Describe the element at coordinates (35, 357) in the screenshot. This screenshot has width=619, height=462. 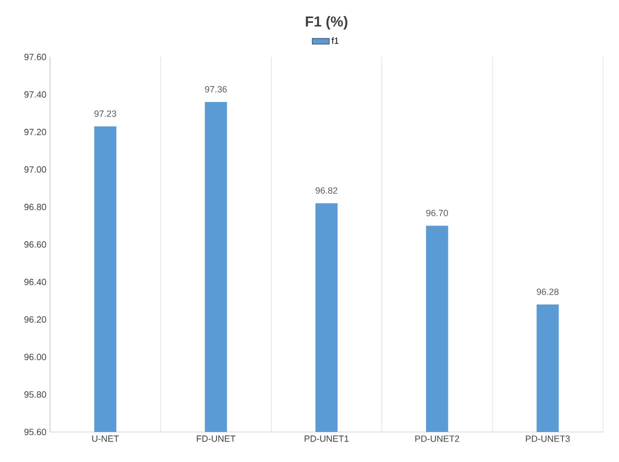
I see `y-tick-label: 96.00` at that location.